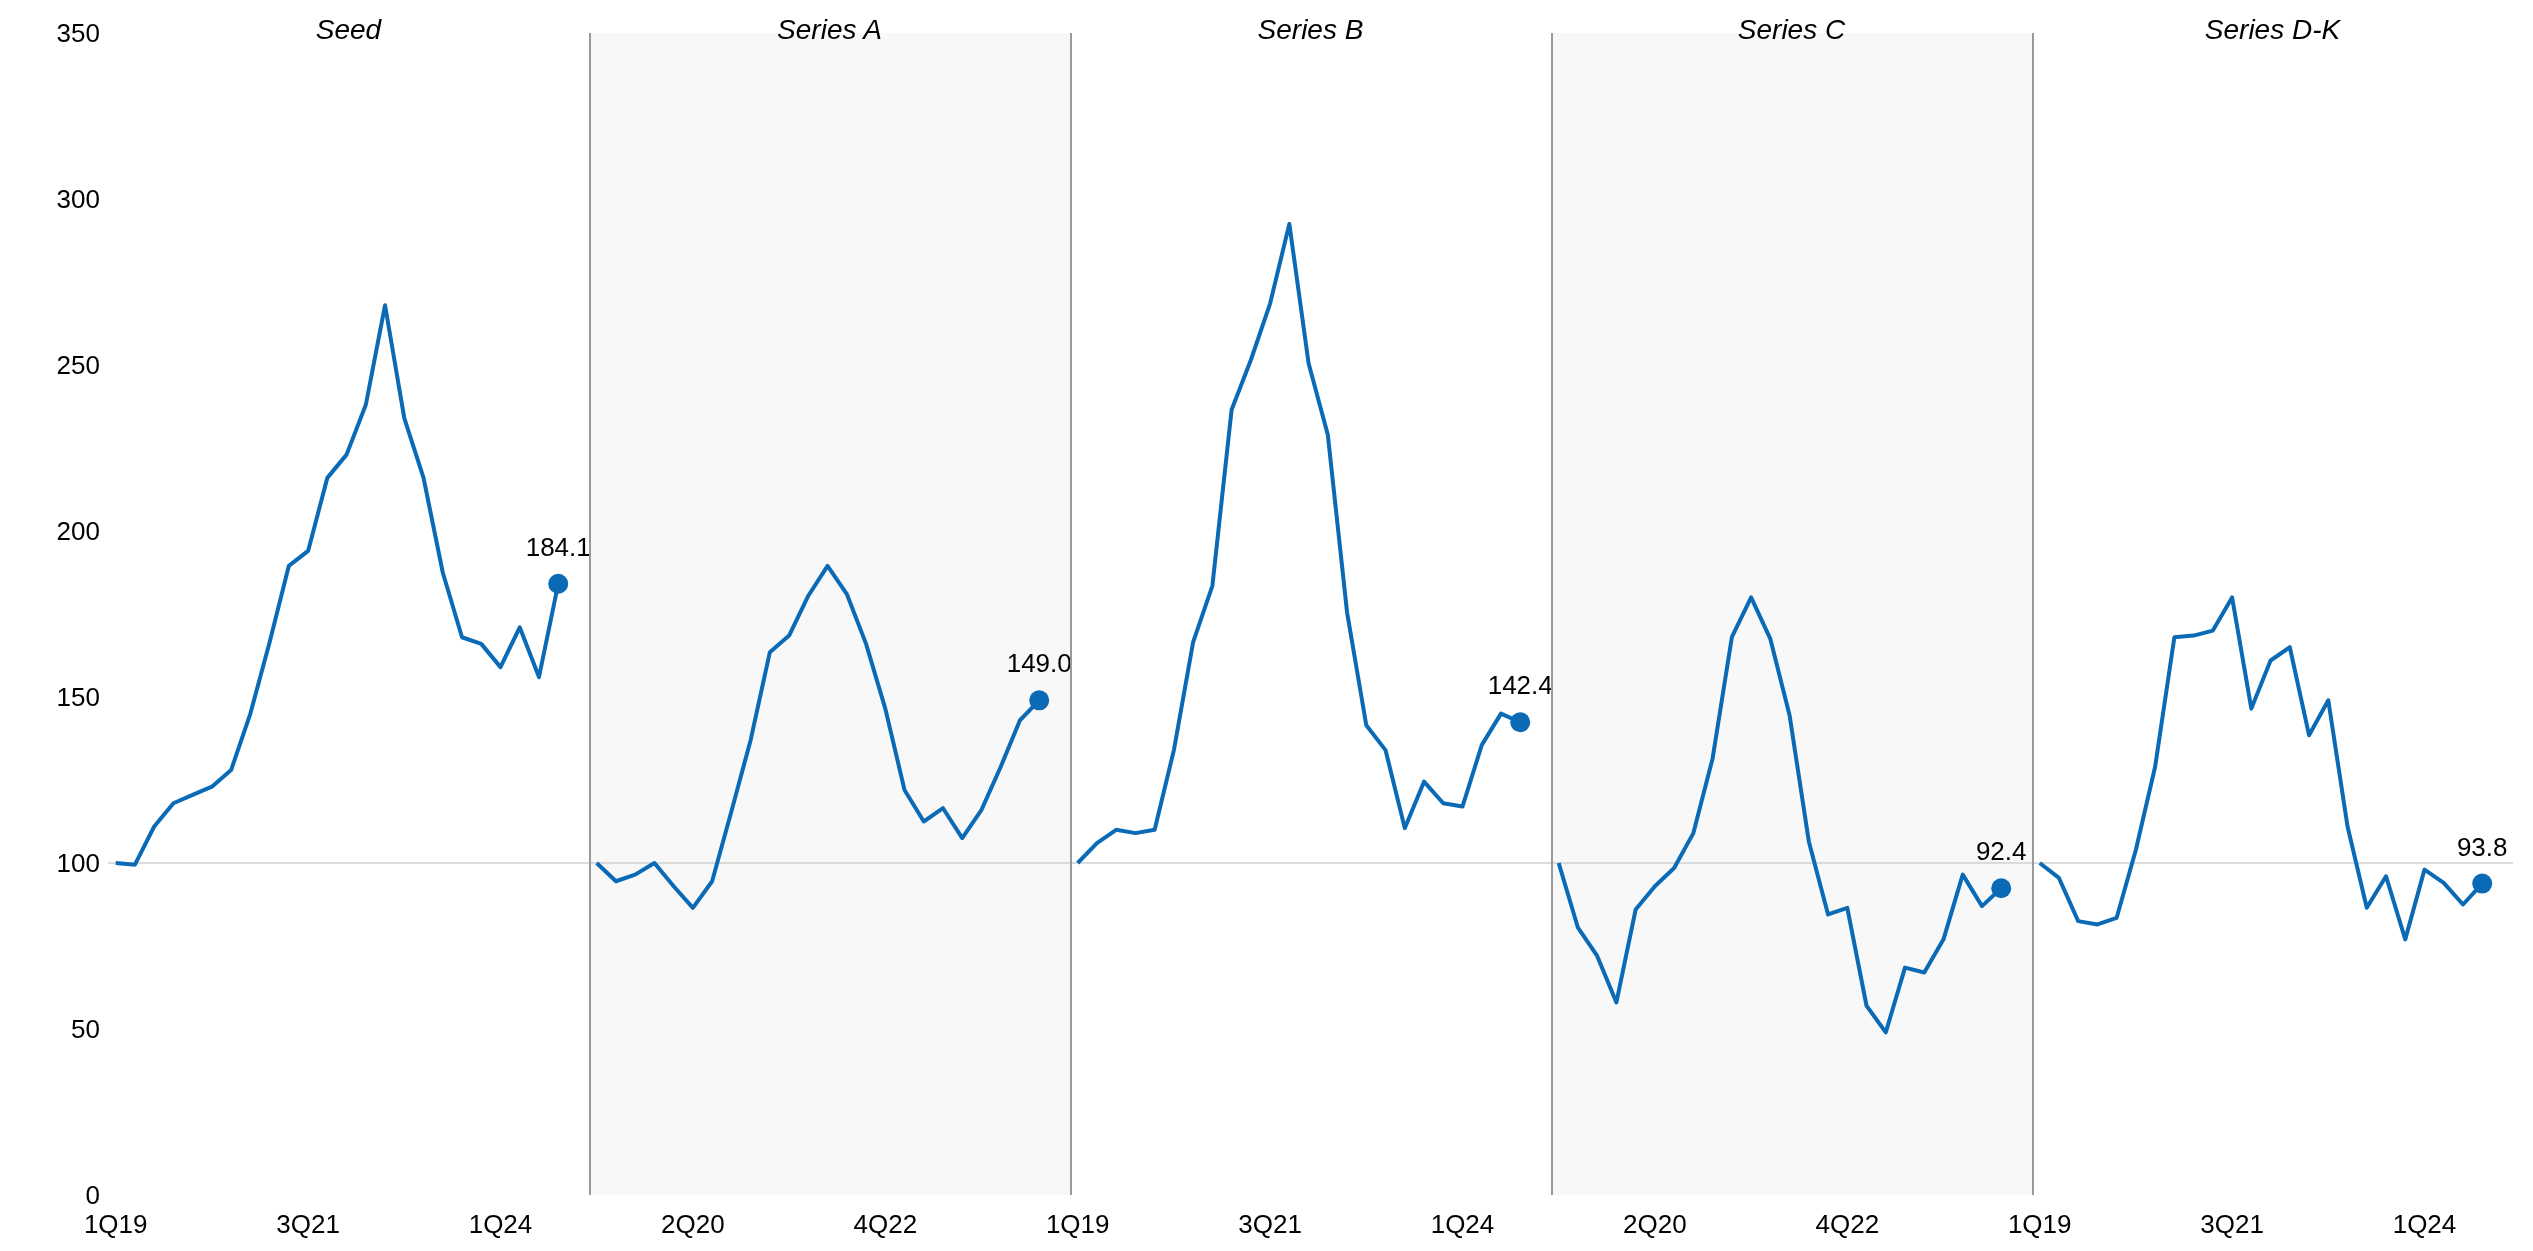 Image resolution: width=2533 pixels, height=1251 pixels. I want to click on chart-title: Seed, so click(348, 30).